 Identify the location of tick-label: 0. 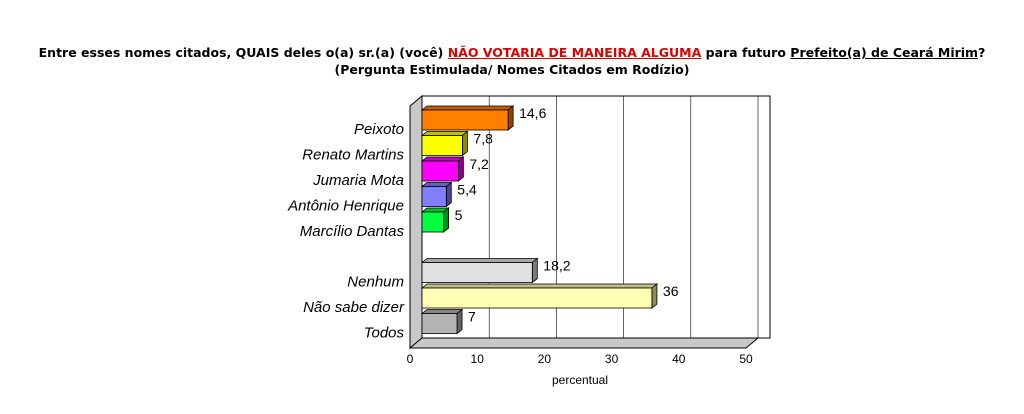
(410, 359).